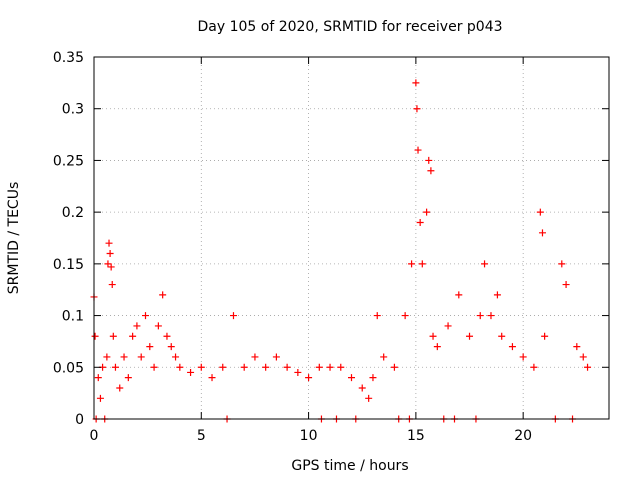 The width and height of the screenshot is (640, 480). What do you see at coordinates (68, 368) in the screenshot?
I see `y-tick-label: 0.05` at bounding box center [68, 368].